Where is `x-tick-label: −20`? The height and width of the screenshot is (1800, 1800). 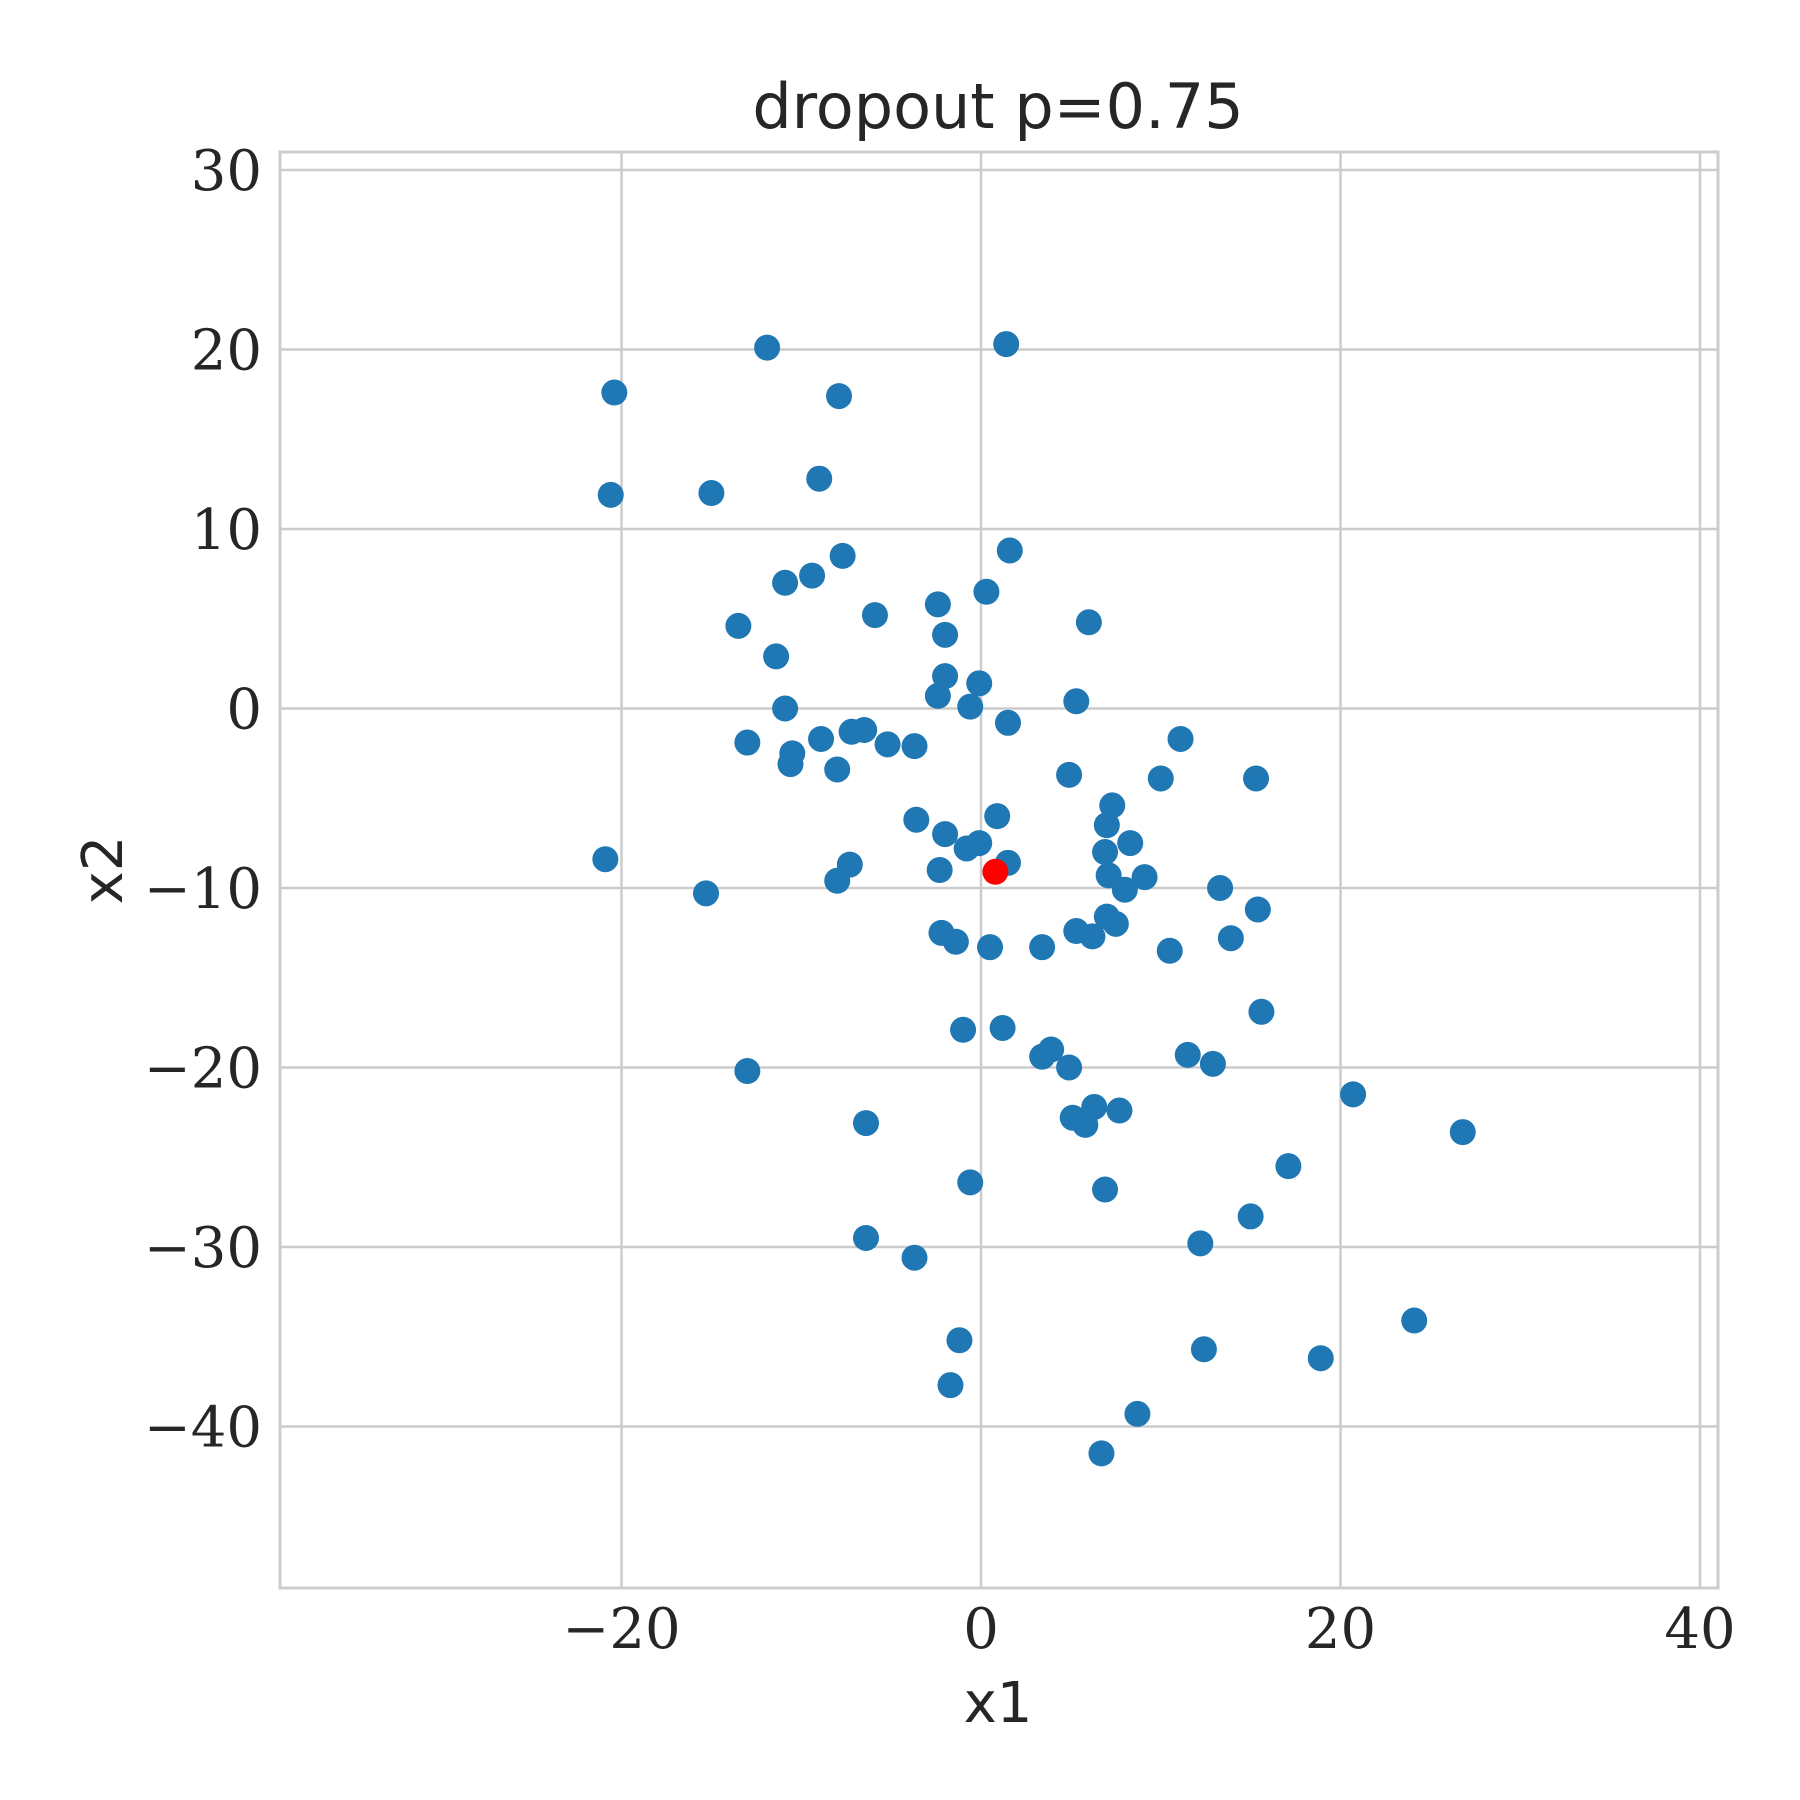
x-tick-label: −20 is located at coordinates (621, 1629).